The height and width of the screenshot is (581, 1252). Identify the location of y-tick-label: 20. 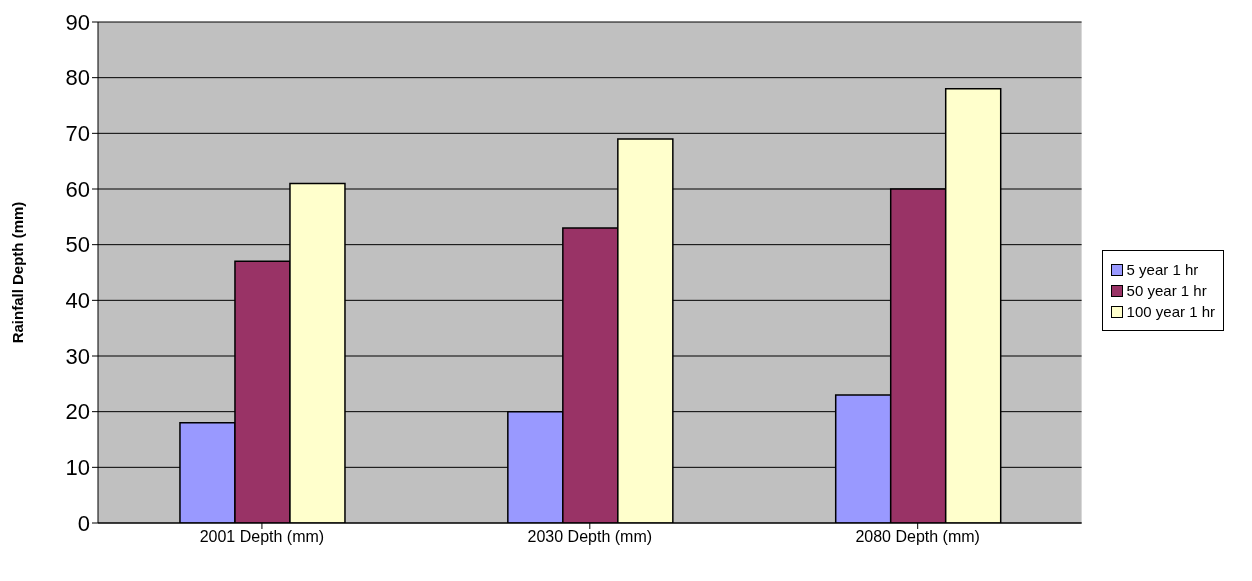
(77, 412).